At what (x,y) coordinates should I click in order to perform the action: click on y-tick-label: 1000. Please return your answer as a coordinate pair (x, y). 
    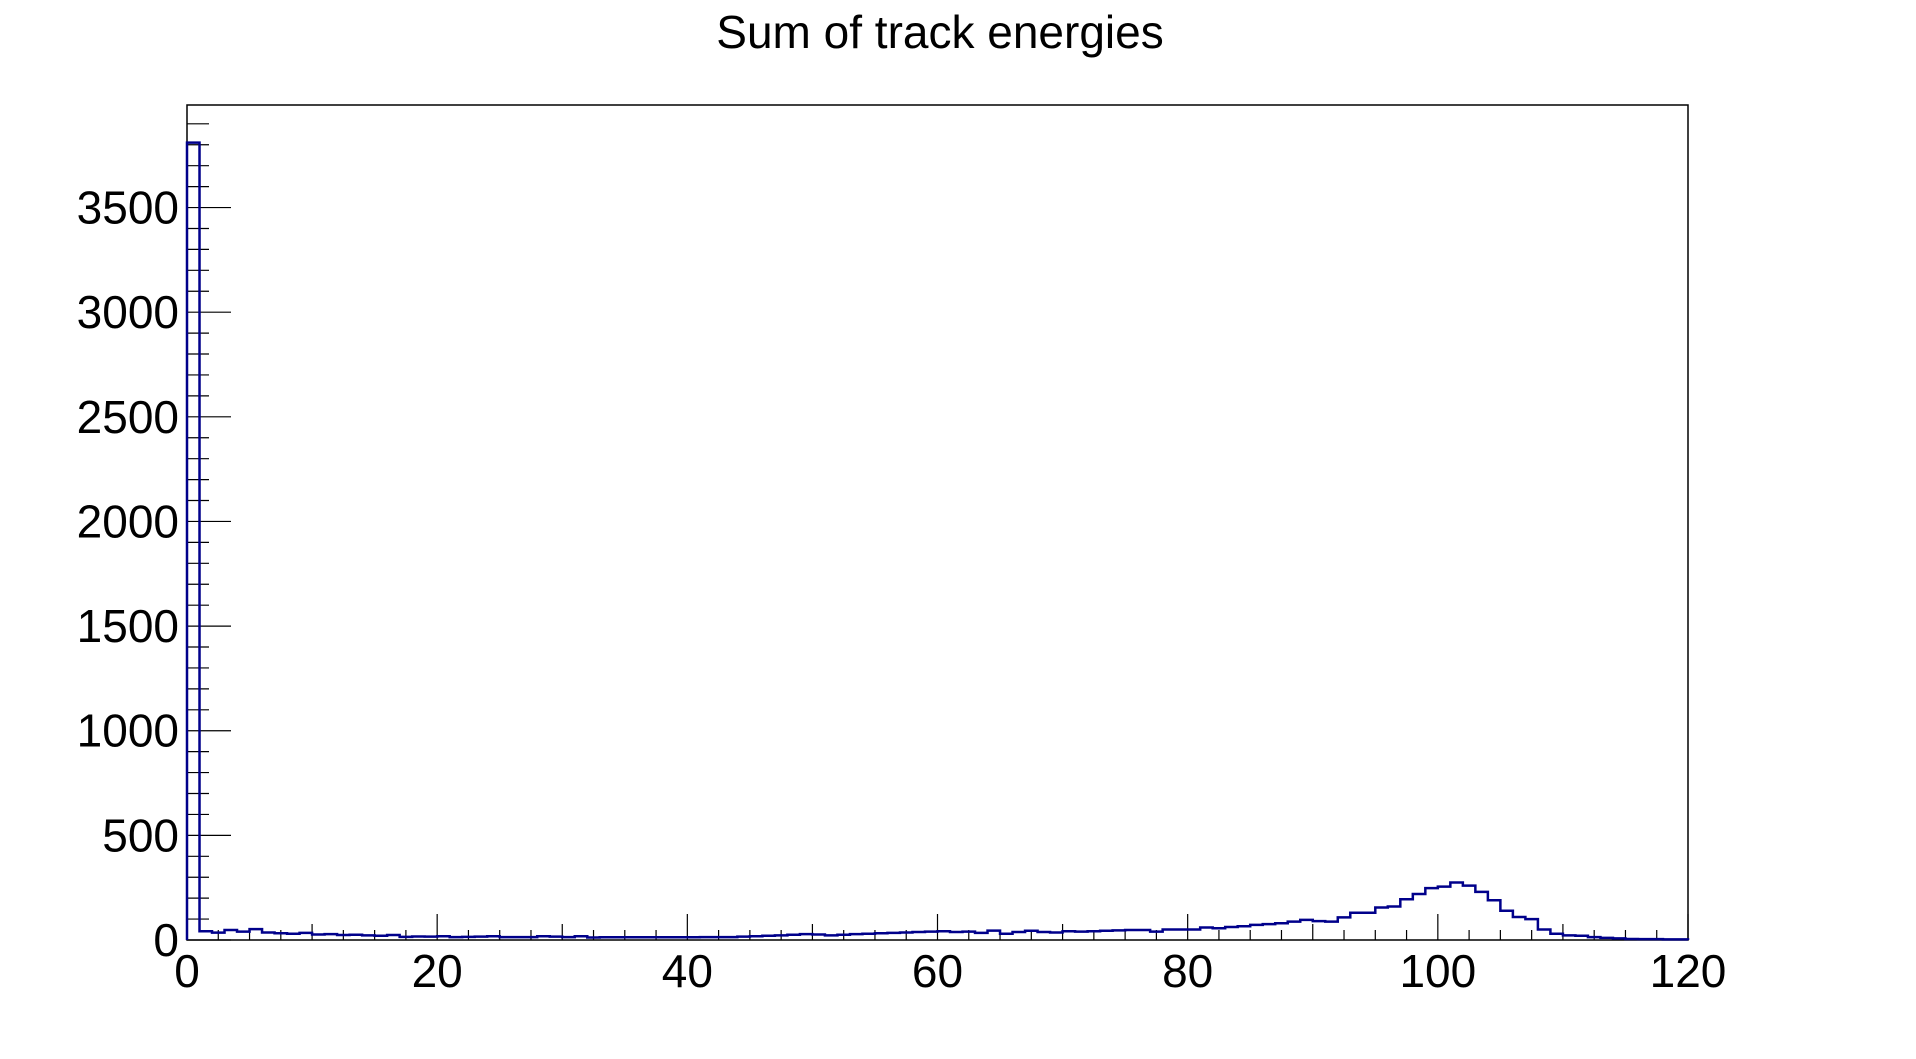
    Looking at the image, I should click on (128, 731).